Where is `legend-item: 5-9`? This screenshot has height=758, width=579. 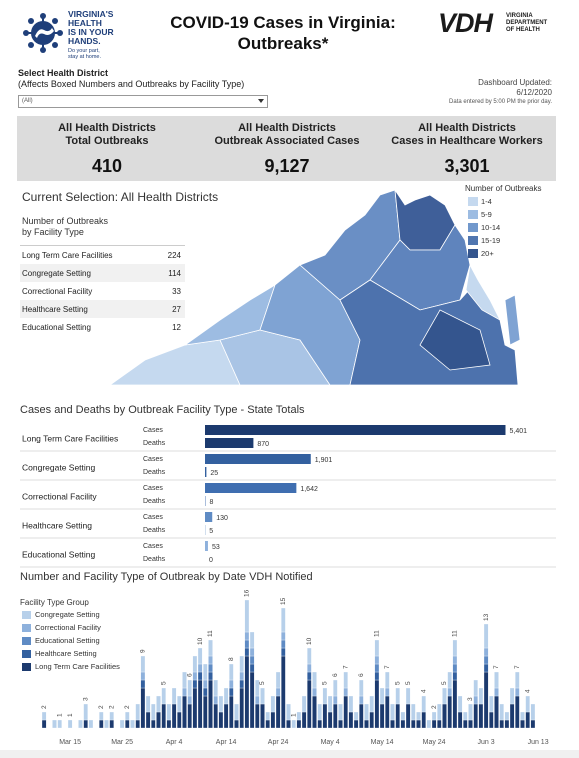
legend-item: 5-9 is located at coordinates (503, 215).